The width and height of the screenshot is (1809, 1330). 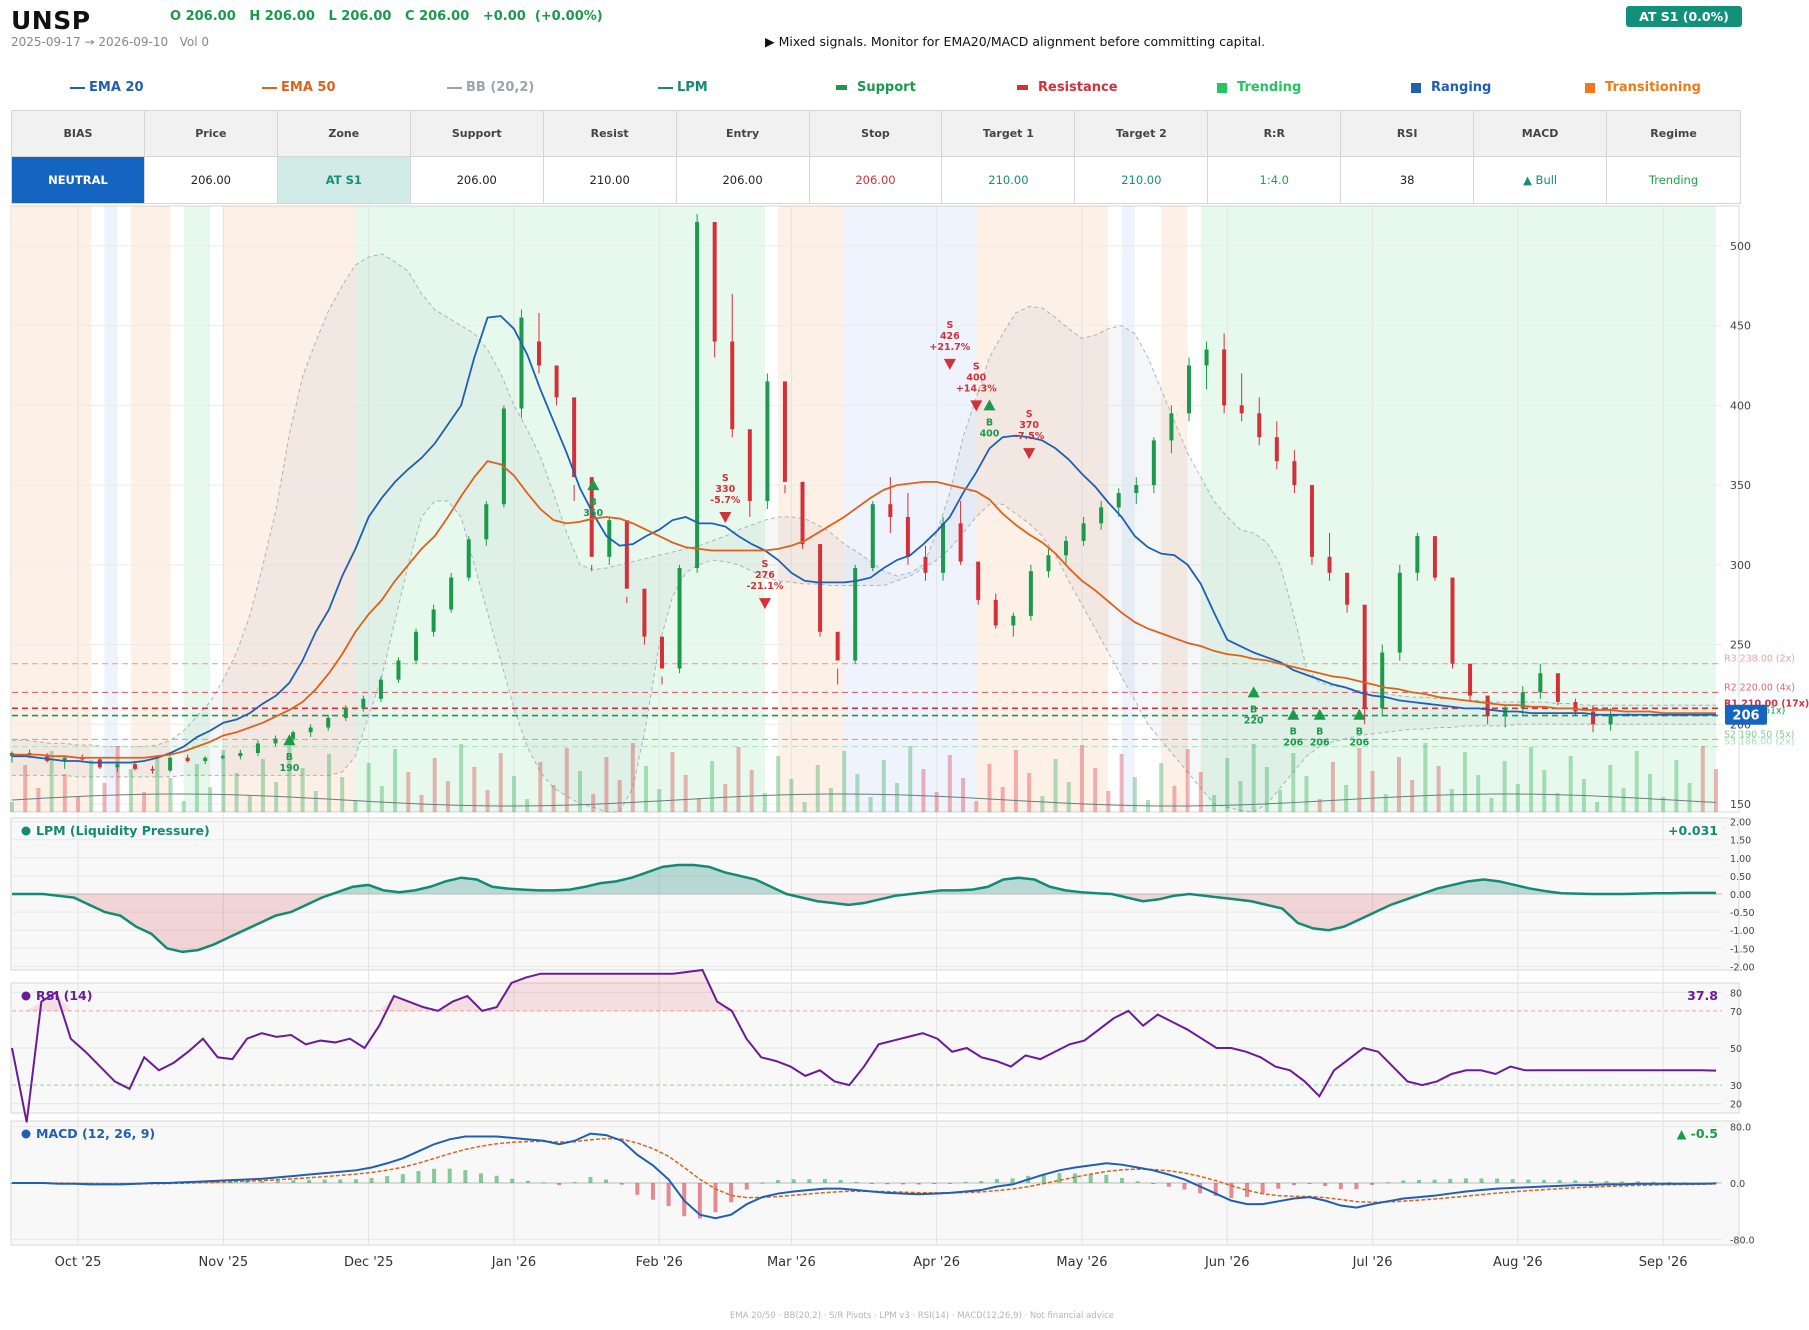 I want to click on signal-label: B, so click(x=1319, y=732).